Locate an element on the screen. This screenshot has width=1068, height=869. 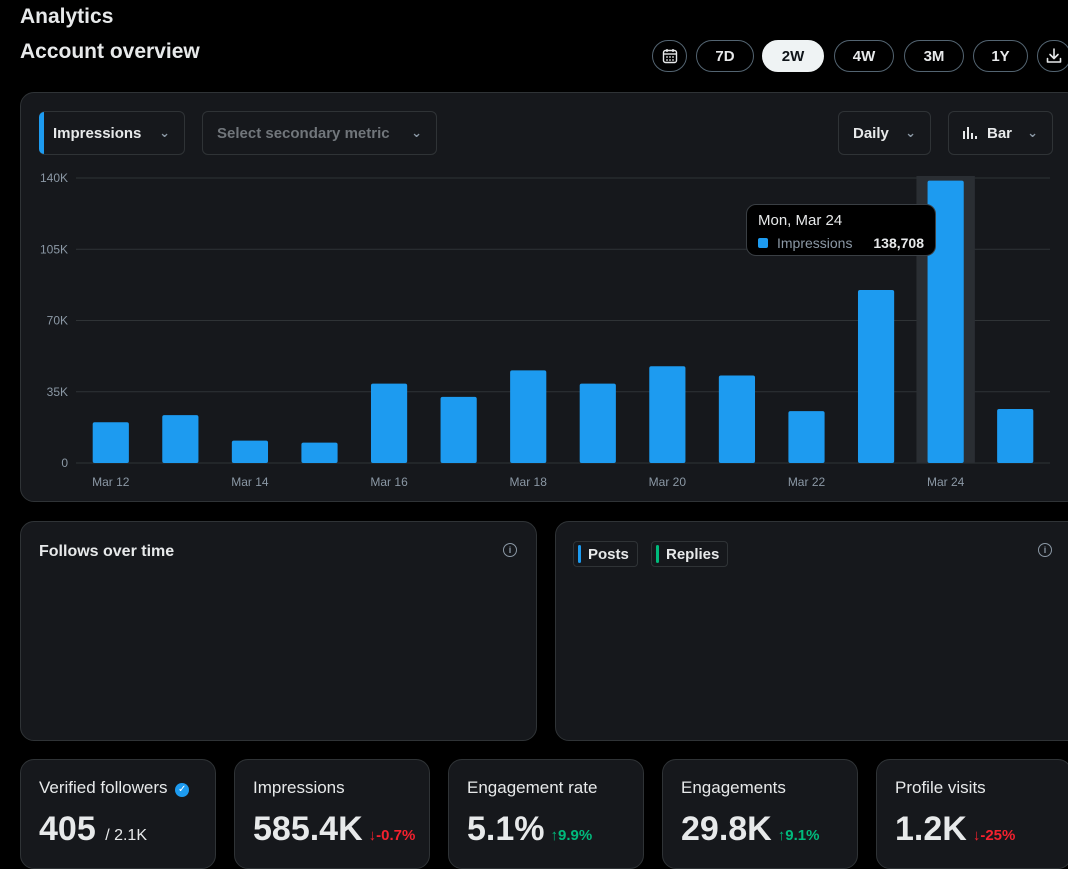
stat-value: 5.1% ↑9.9% is located at coordinates (530, 829).